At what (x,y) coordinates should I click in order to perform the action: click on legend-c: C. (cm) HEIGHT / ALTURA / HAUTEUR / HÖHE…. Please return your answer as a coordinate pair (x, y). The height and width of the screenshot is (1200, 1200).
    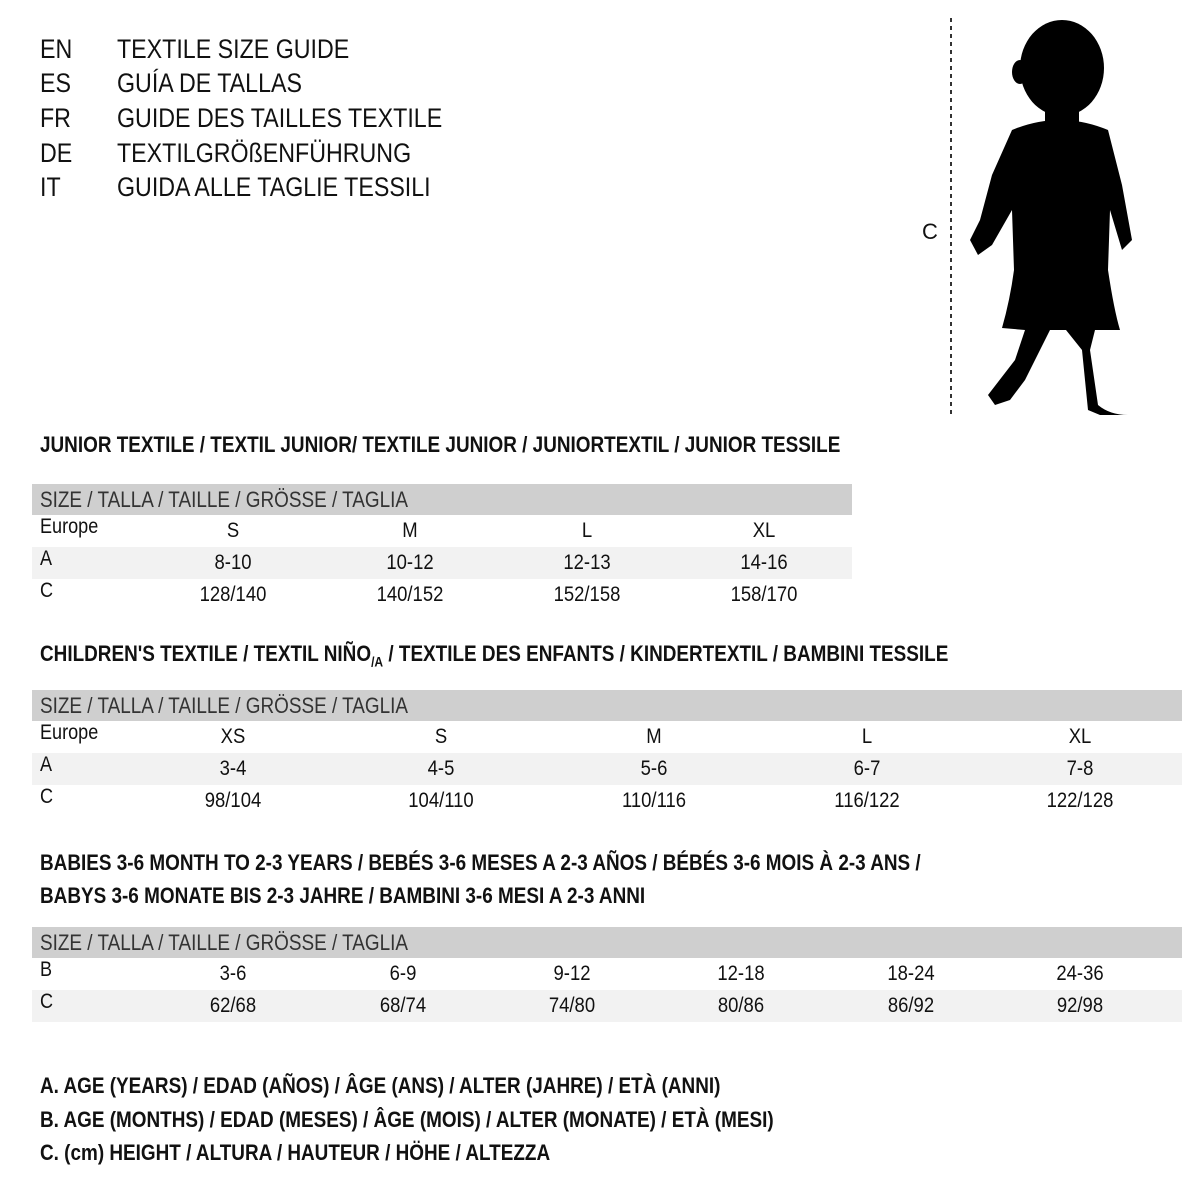
    Looking at the image, I should click on (336, 1153).